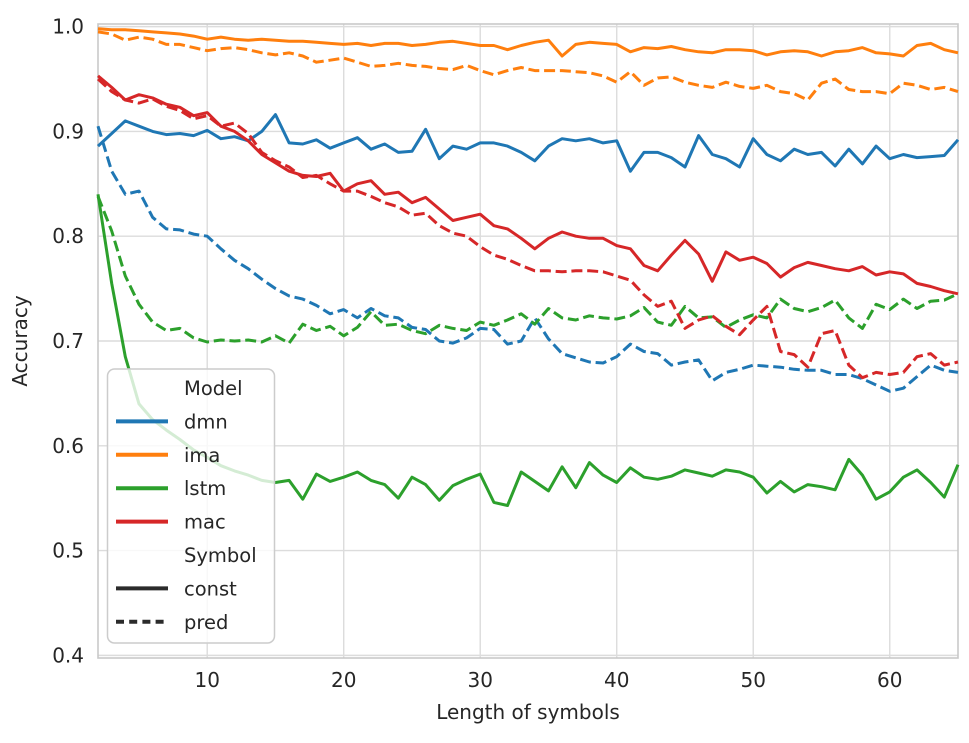 This screenshot has width=969, height=743. Describe the element at coordinates (206, 421) in the screenshot. I see `legend-label-dmn: dmn` at that location.